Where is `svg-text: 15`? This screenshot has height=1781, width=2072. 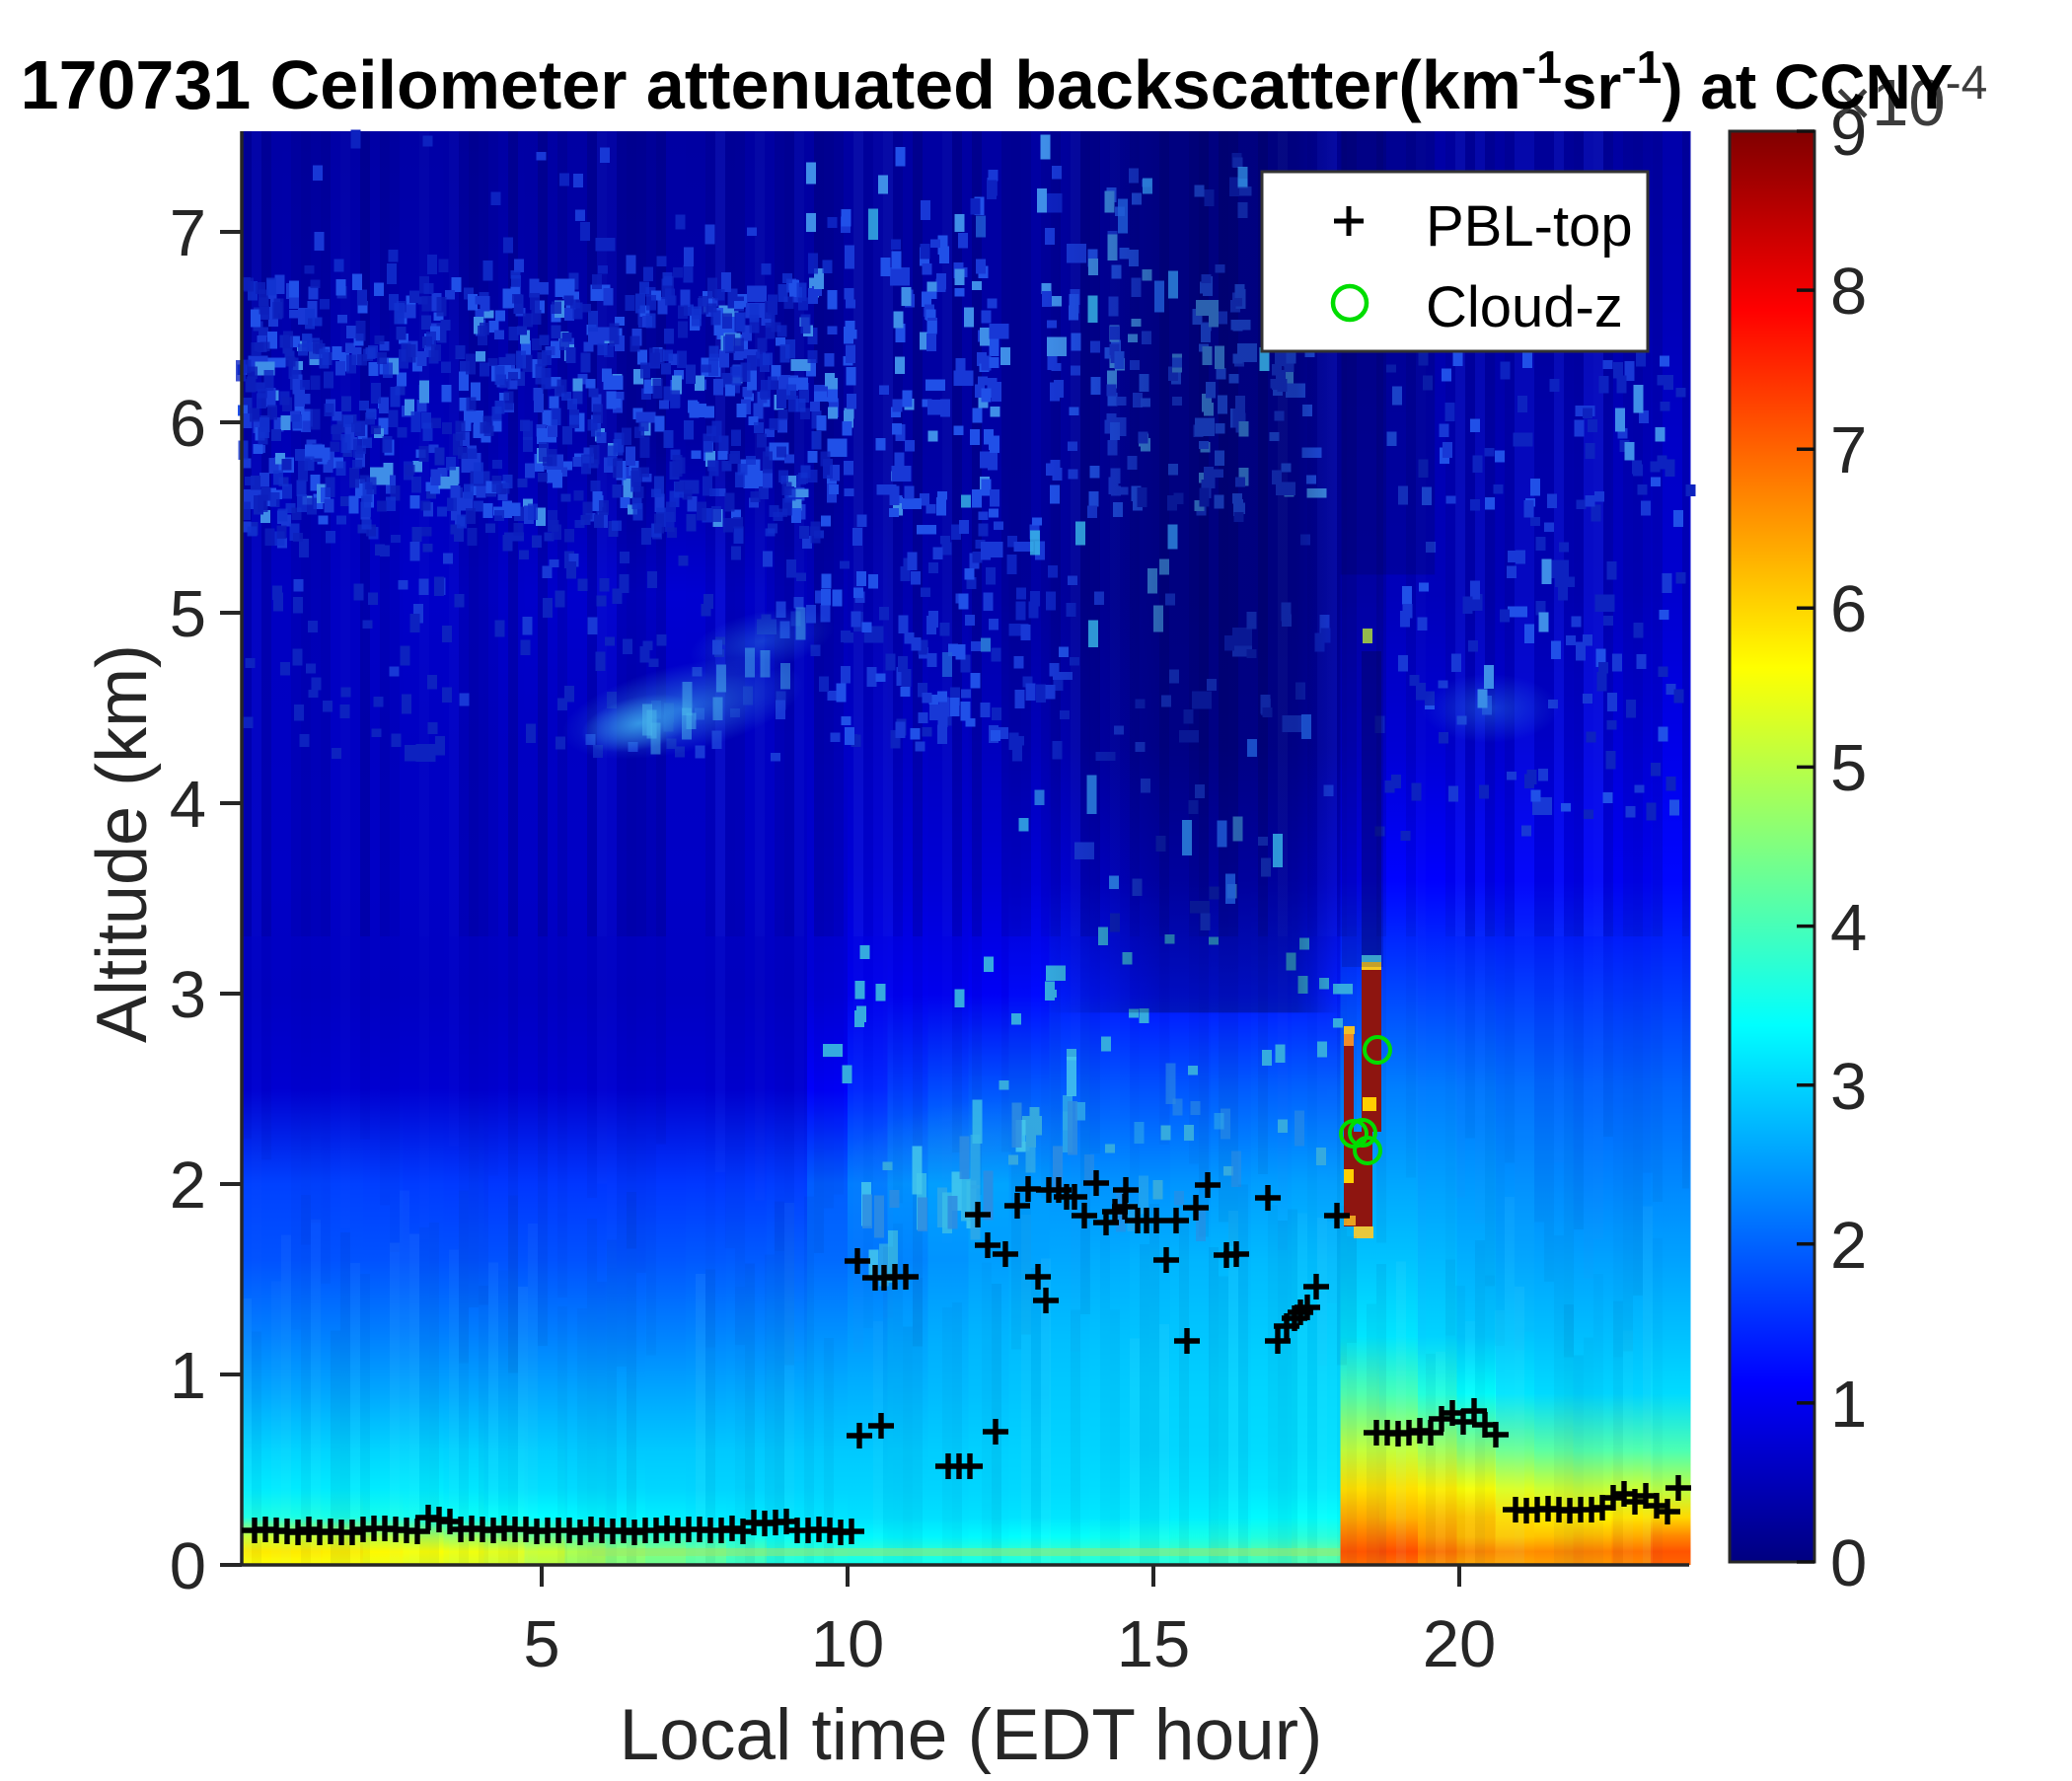
svg-text: 15 is located at coordinates (1154, 1644).